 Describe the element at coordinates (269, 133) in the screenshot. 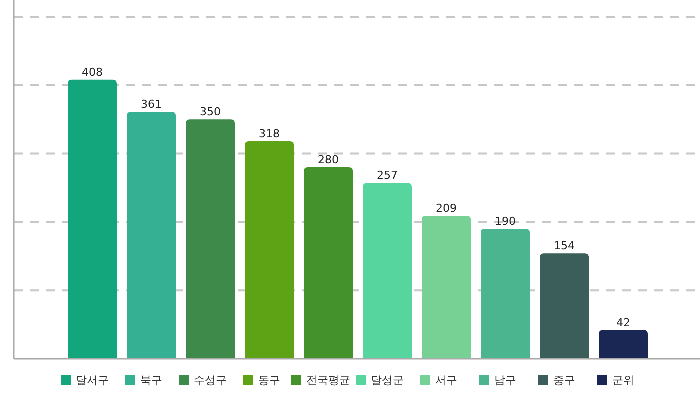

I see `data-label: 318` at that location.